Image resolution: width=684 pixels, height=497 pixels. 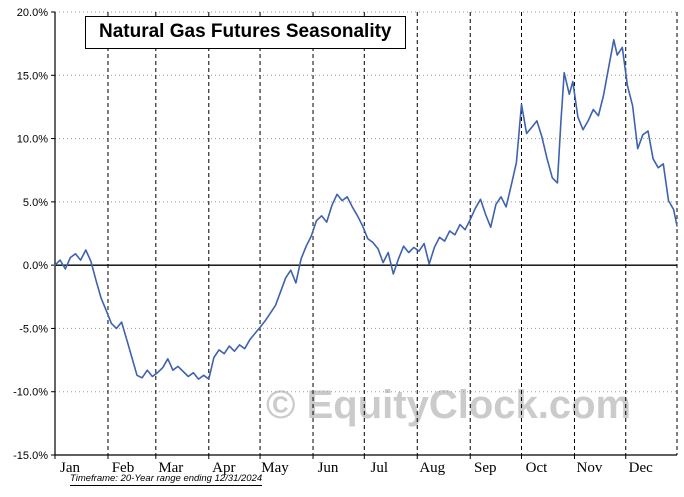 What do you see at coordinates (641, 468) in the screenshot?
I see `x-tick-label: Dec` at bounding box center [641, 468].